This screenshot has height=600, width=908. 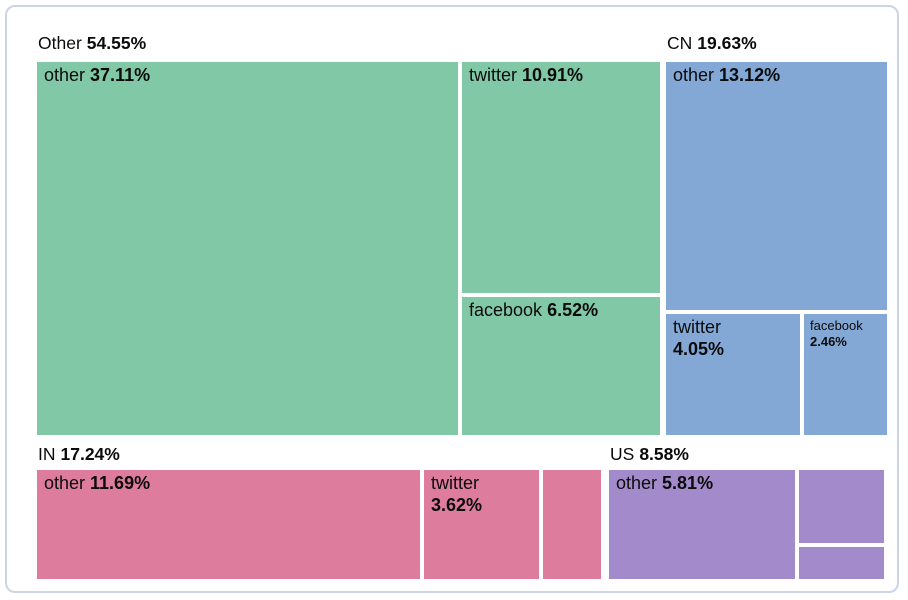 What do you see at coordinates (727, 43) in the screenshot?
I see `group-percent: 19.63%` at bounding box center [727, 43].